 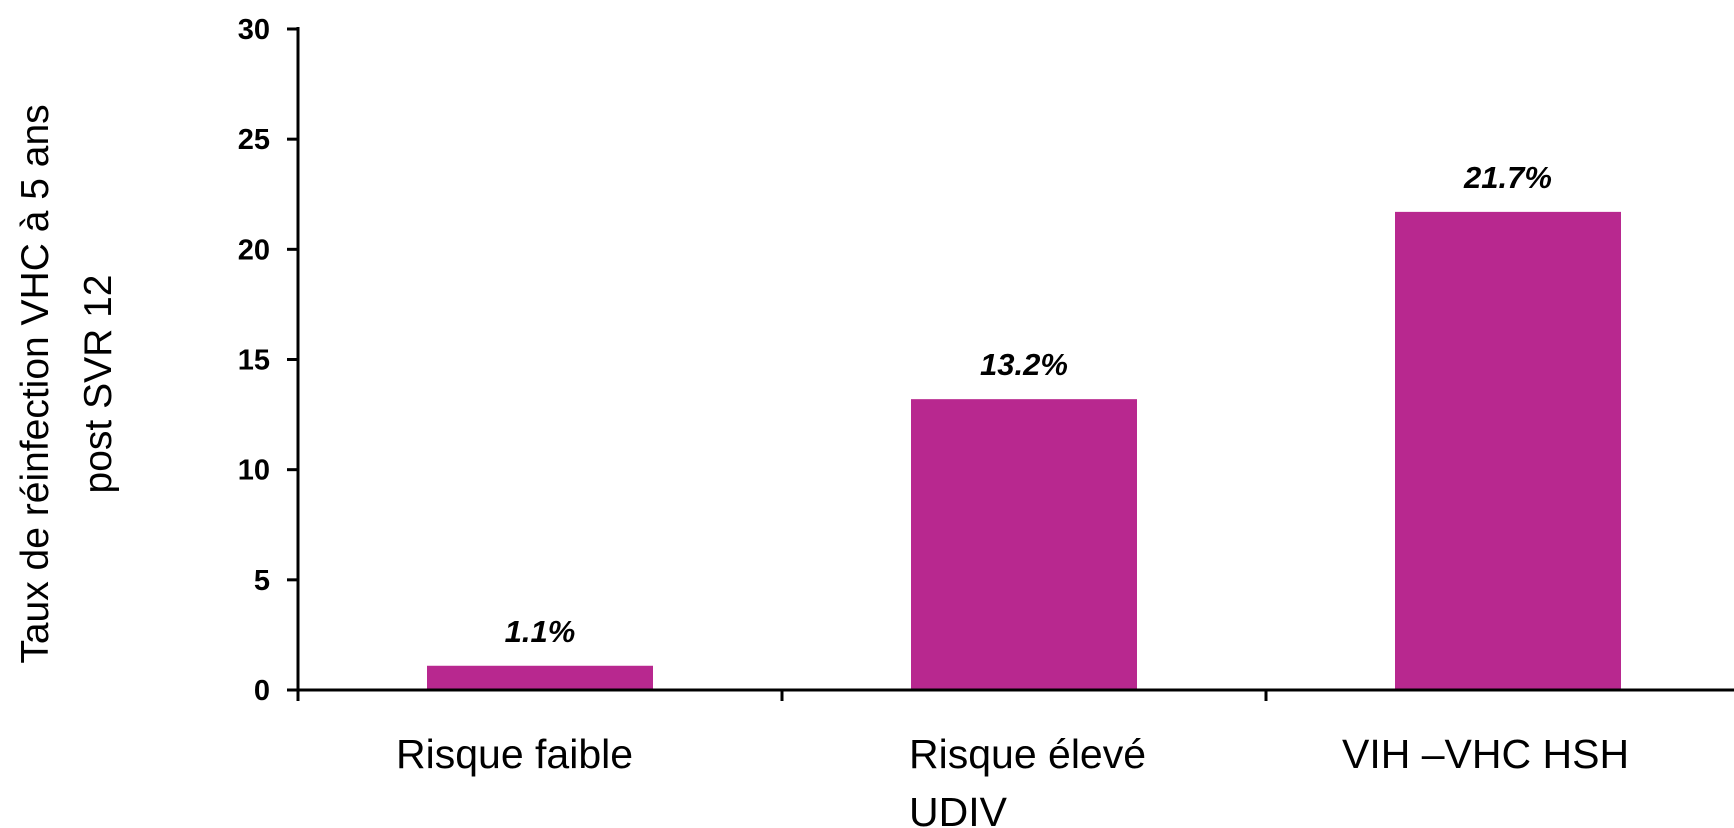 What do you see at coordinates (1507, 177) in the screenshot?
I see `bar-value-label: 21.7%` at bounding box center [1507, 177].